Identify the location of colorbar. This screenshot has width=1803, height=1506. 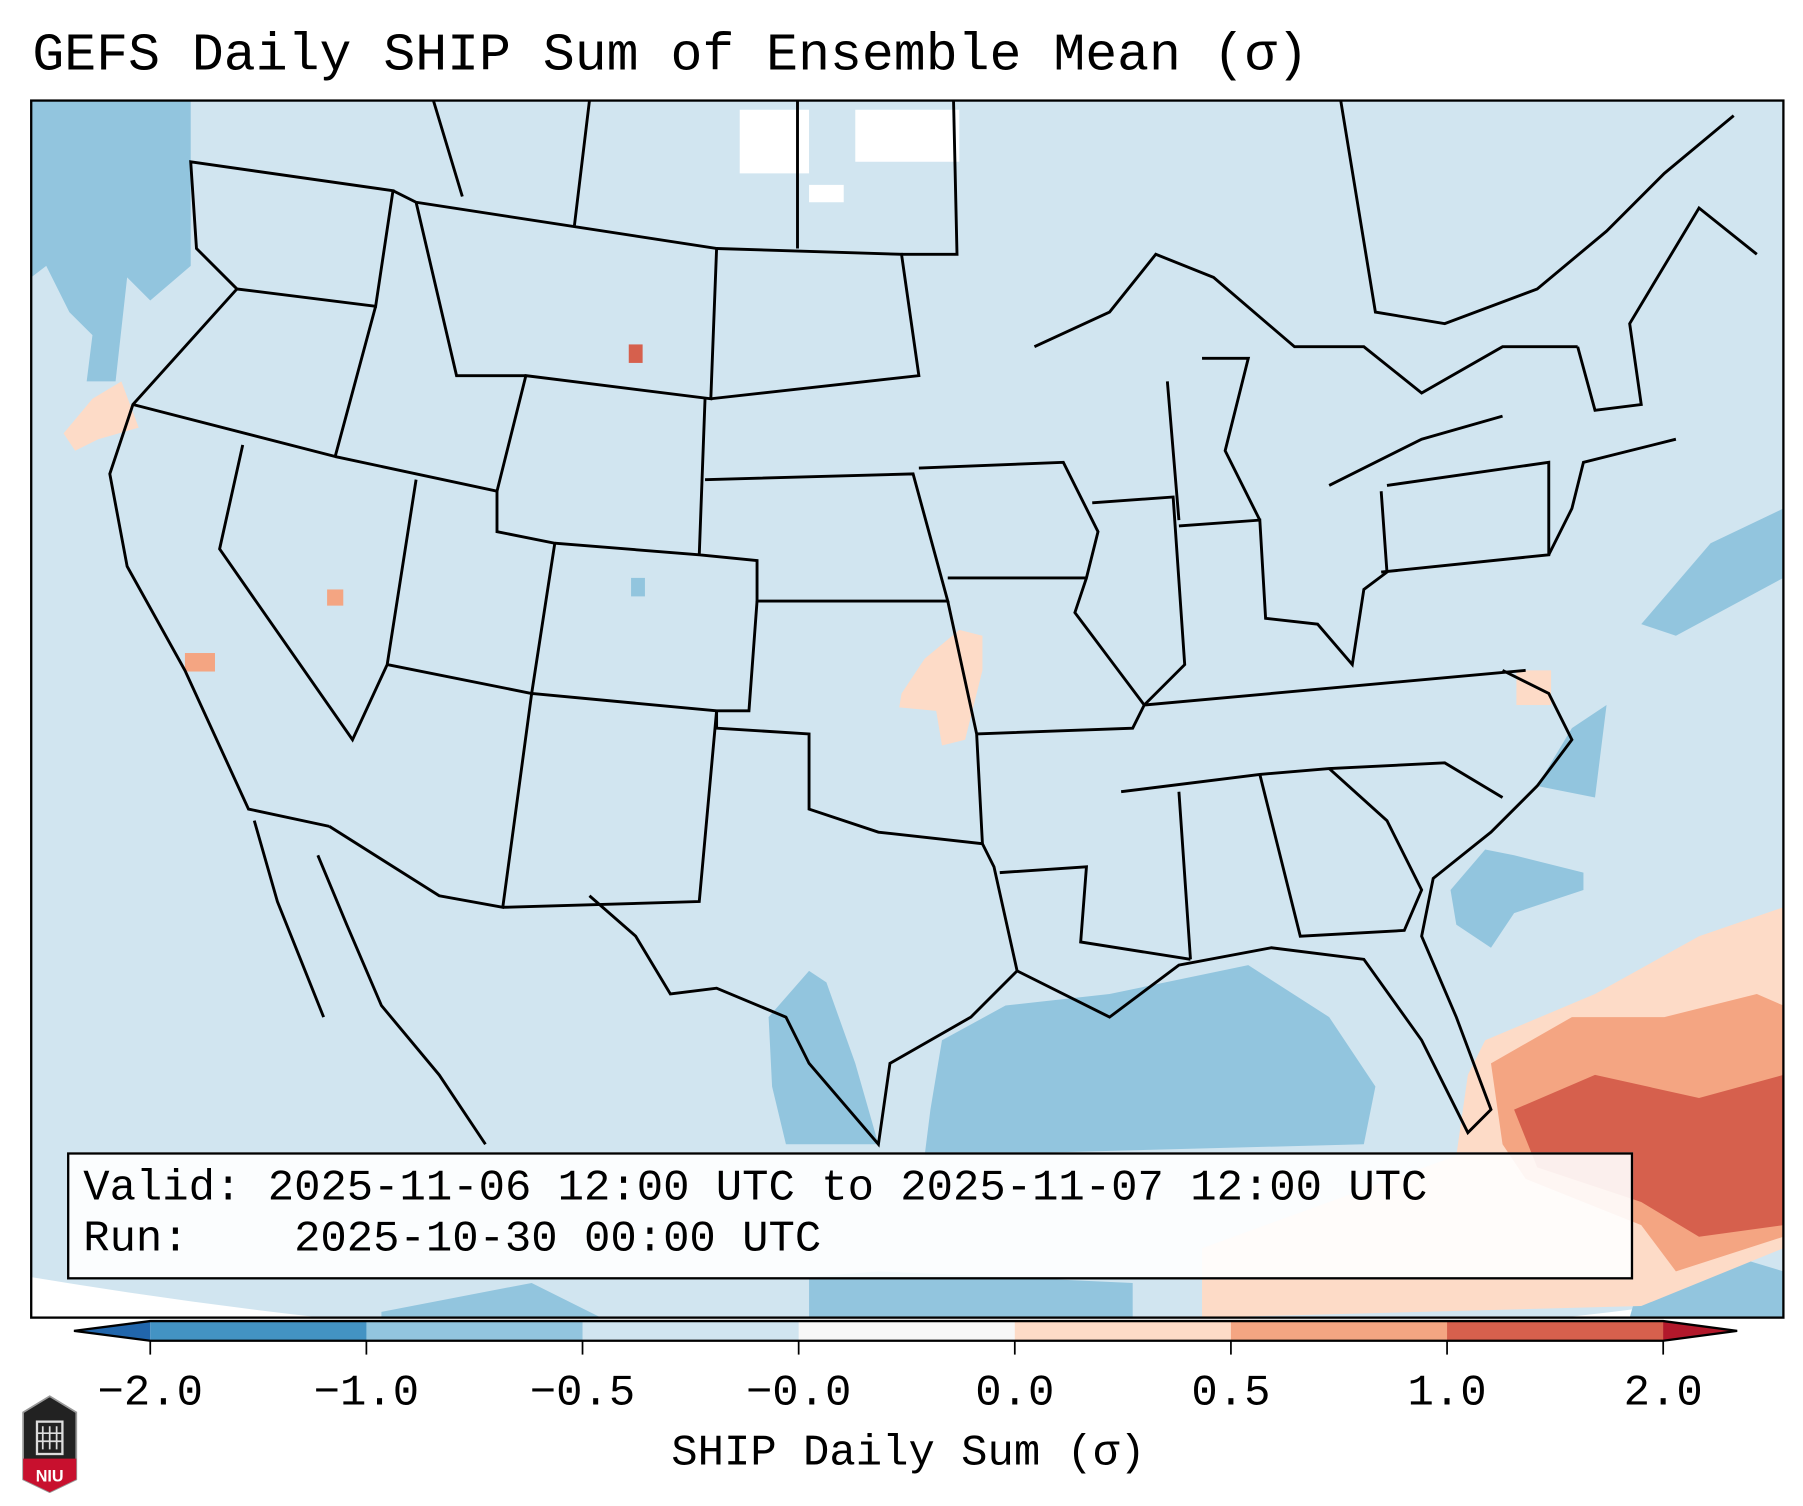
(905, 1337).